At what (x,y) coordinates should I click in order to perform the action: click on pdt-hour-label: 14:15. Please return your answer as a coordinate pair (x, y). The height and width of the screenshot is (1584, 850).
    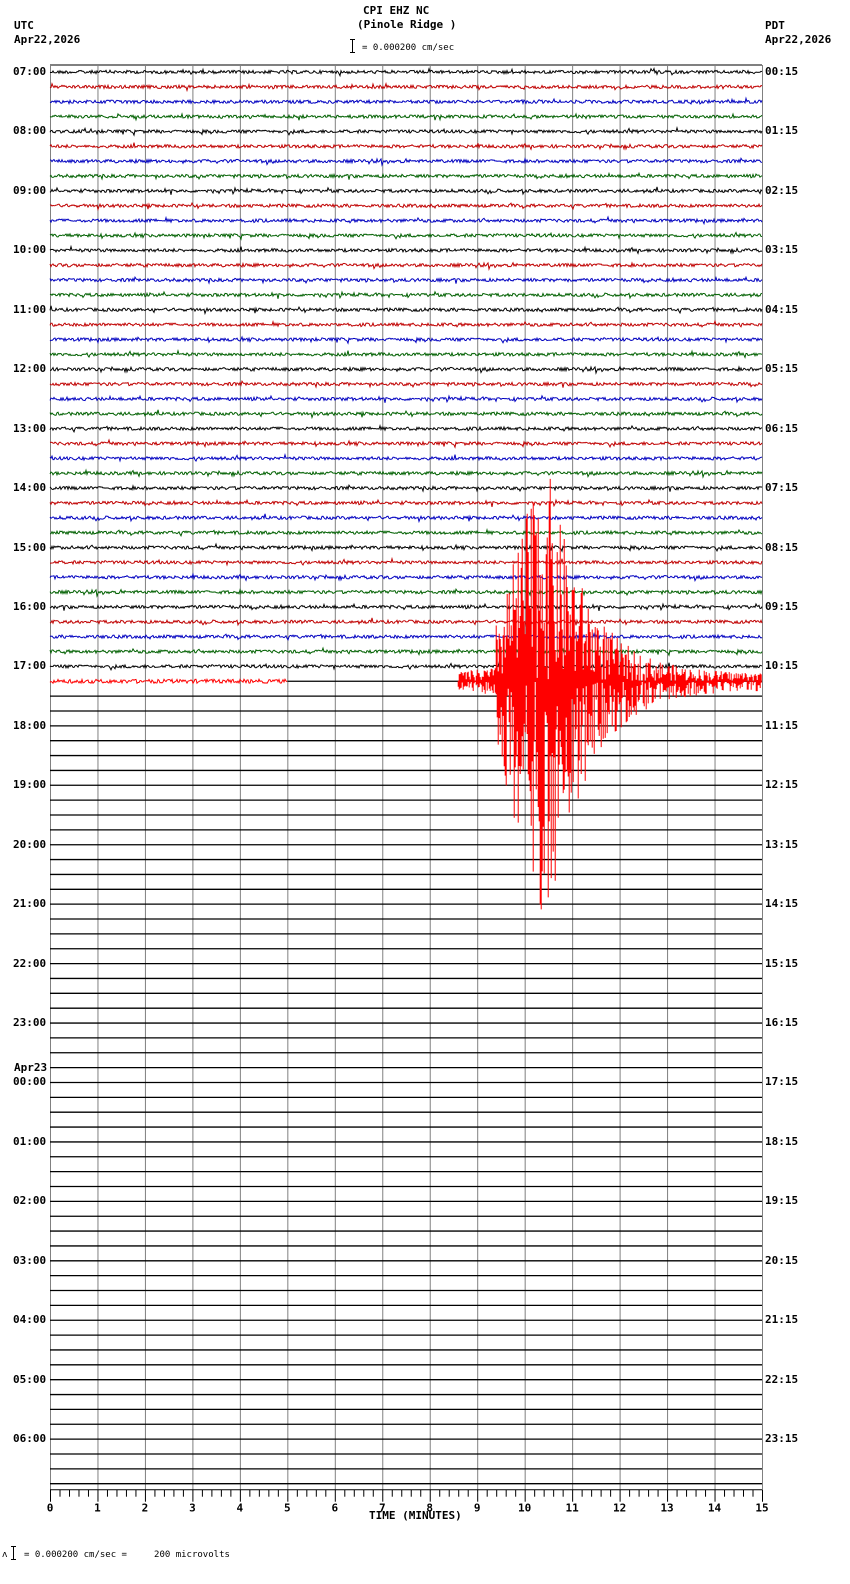
    Looking at the image, I should click on (782, 904).